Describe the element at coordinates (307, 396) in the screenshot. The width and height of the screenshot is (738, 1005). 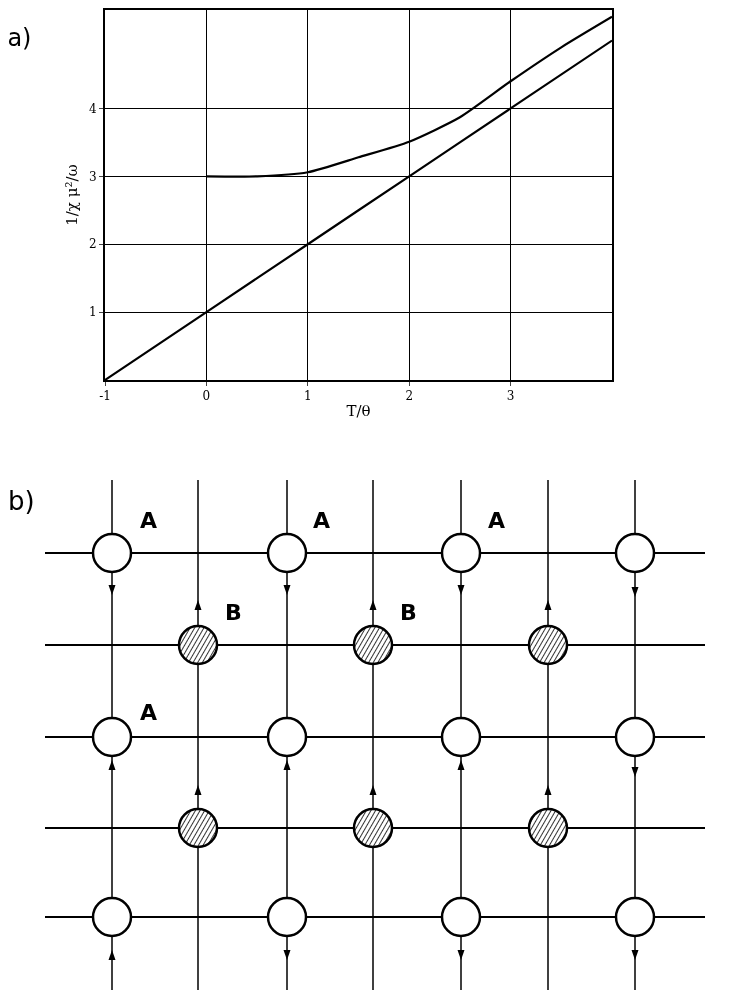
I see `x-tick-label: 1` at that location.